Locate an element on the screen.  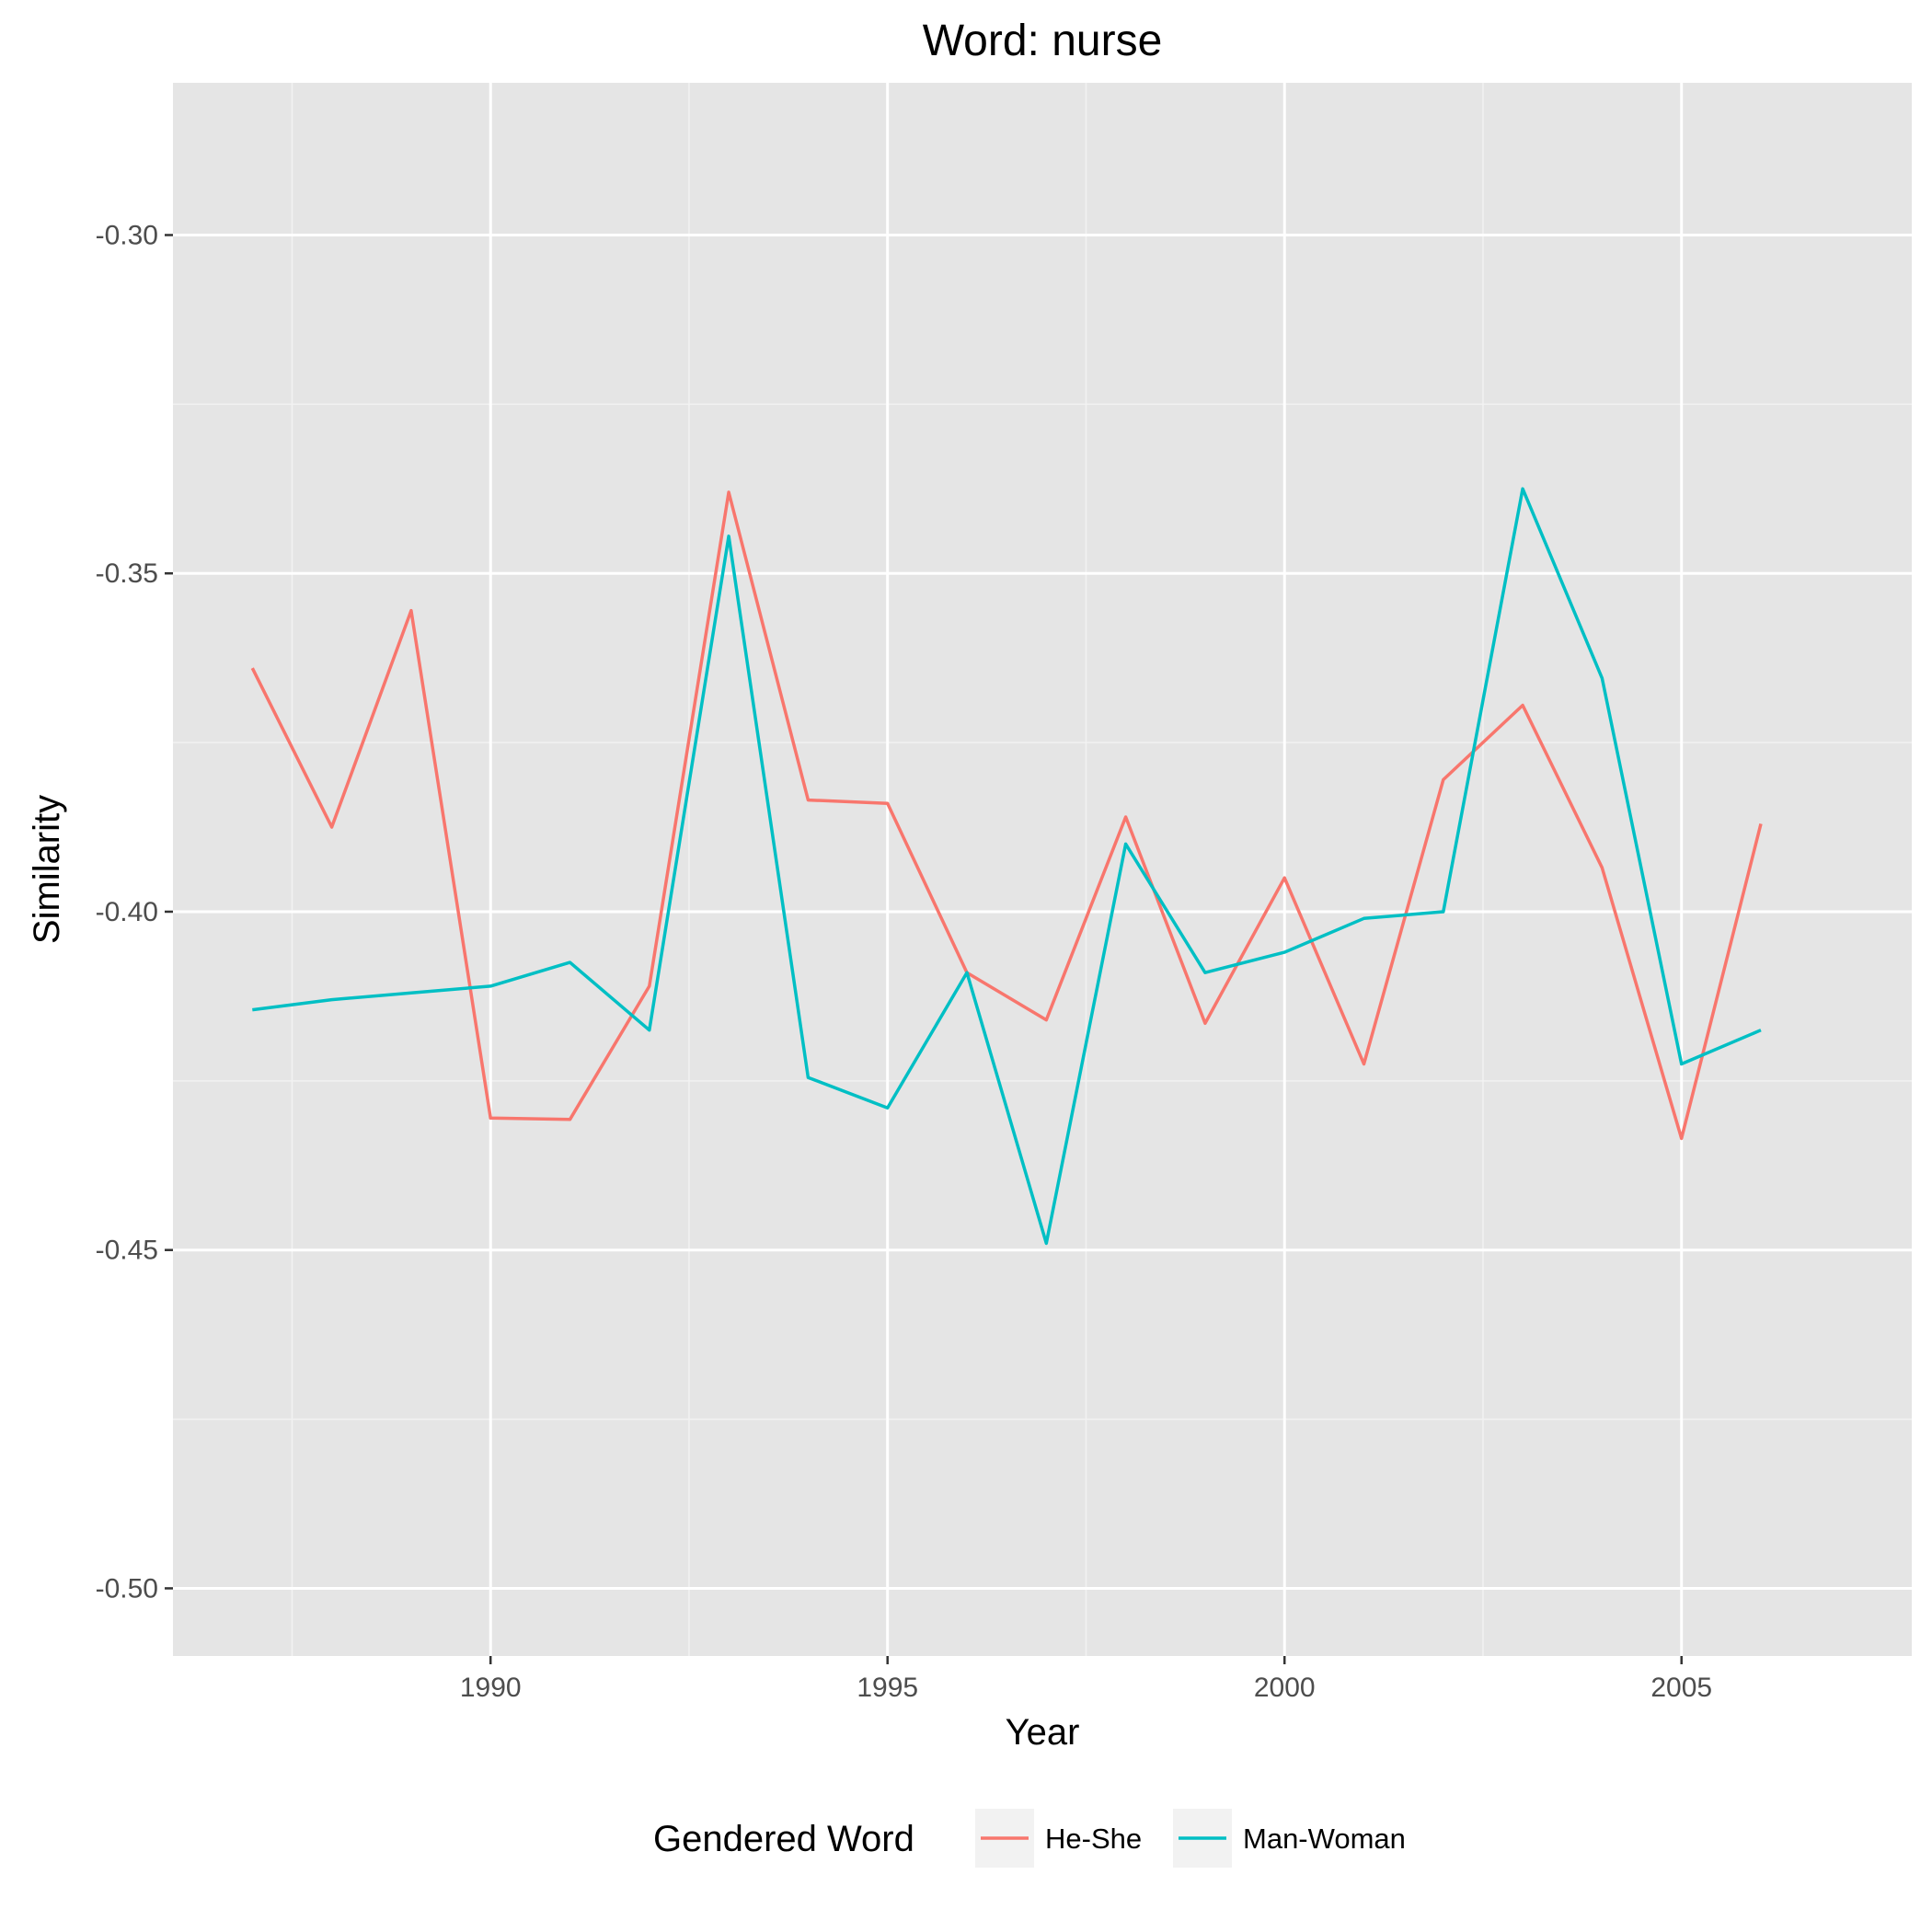
x-axis-ticks: 1990 1995 2000 2005 is located at coordinates (1086, 1679).